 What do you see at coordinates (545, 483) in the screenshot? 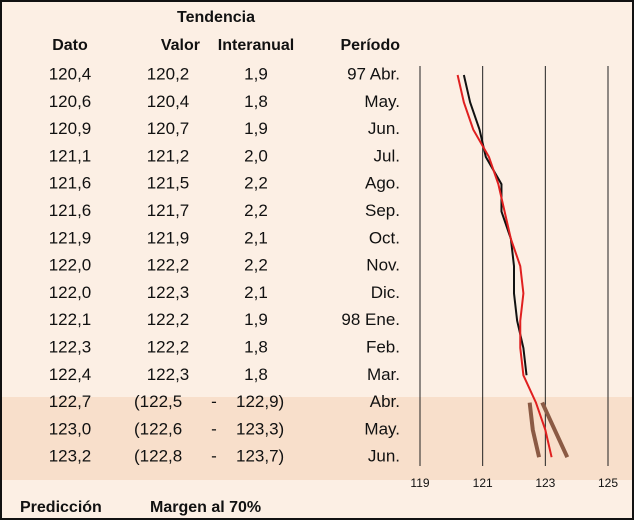
I see `x-tick-label: 123` at bounding box center [545, 483].